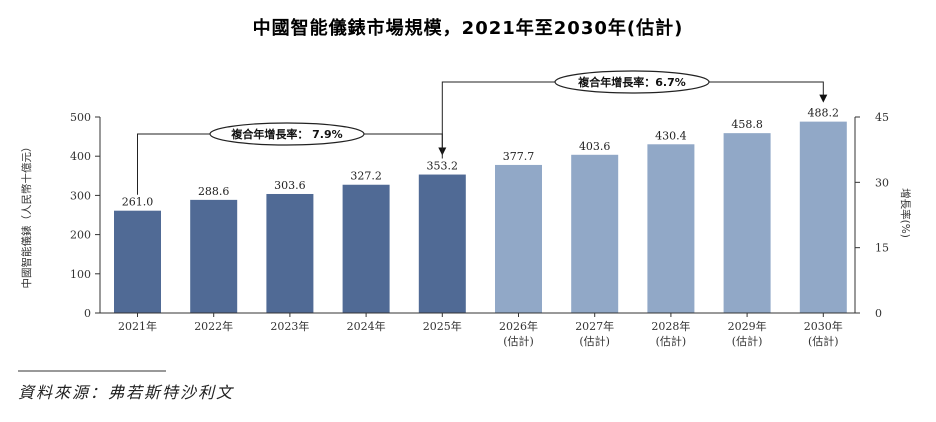 The height and width of the screenshot is (422, 936). I want to click on y2-axis-title: 增長率(%), so click(905, 213).